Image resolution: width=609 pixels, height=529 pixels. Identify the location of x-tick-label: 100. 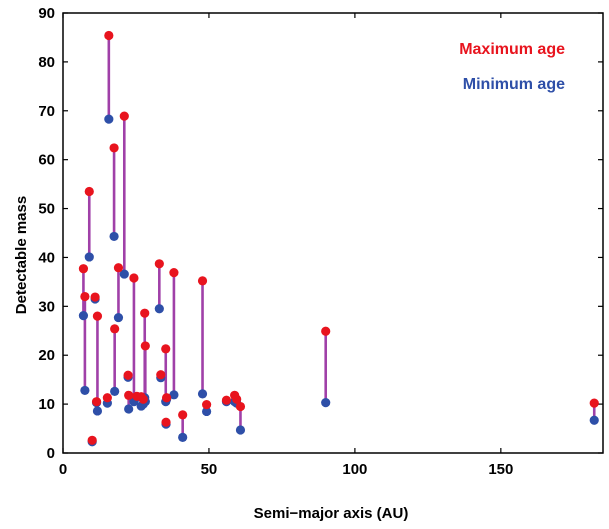
(354, 469).